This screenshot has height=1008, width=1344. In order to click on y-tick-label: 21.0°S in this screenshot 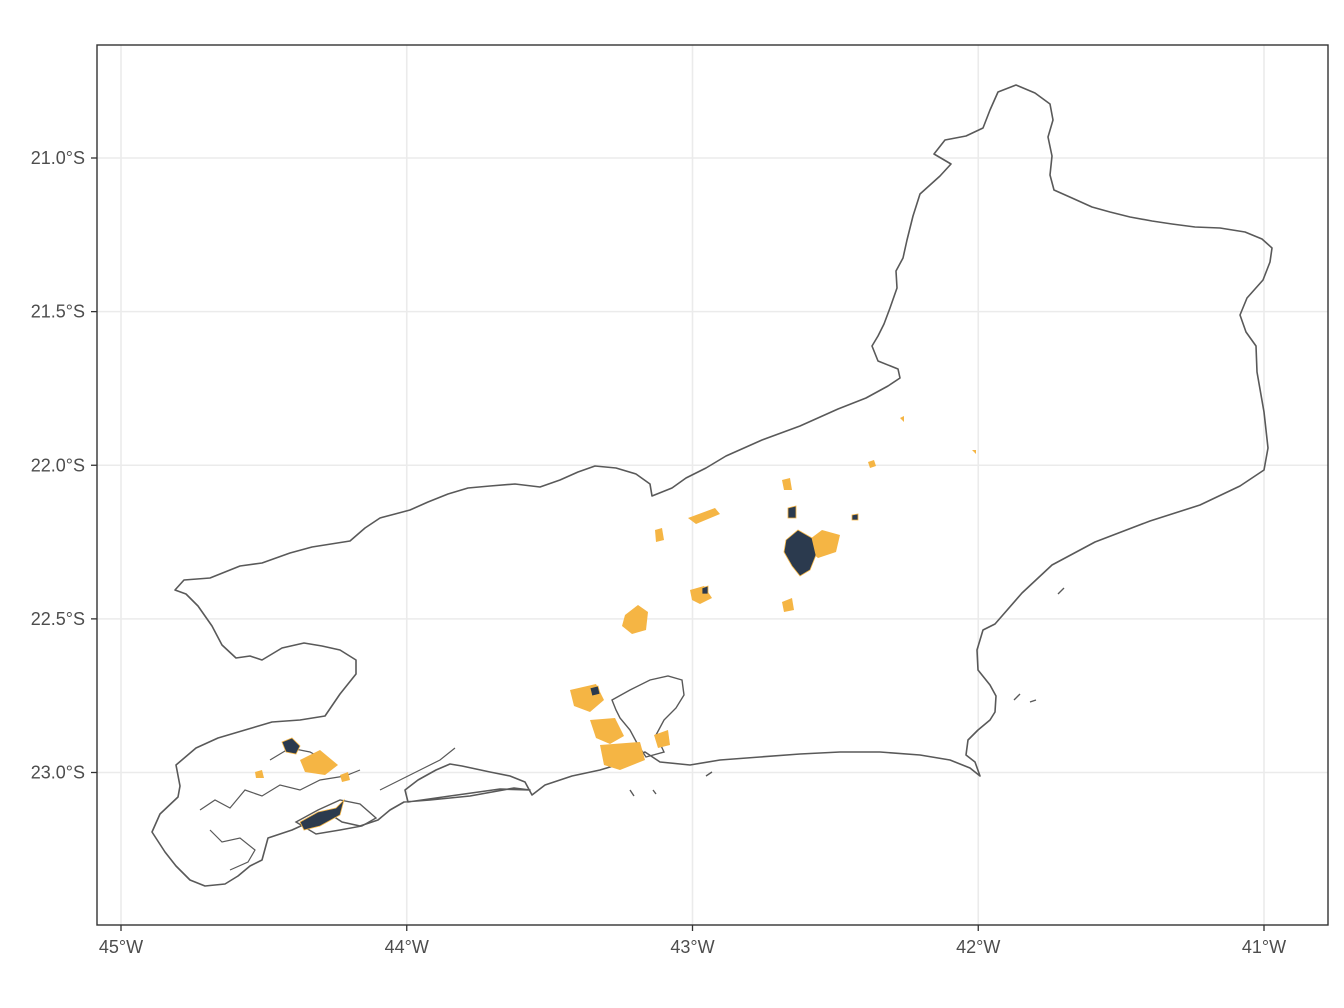, I will do `click(58, 158)`.